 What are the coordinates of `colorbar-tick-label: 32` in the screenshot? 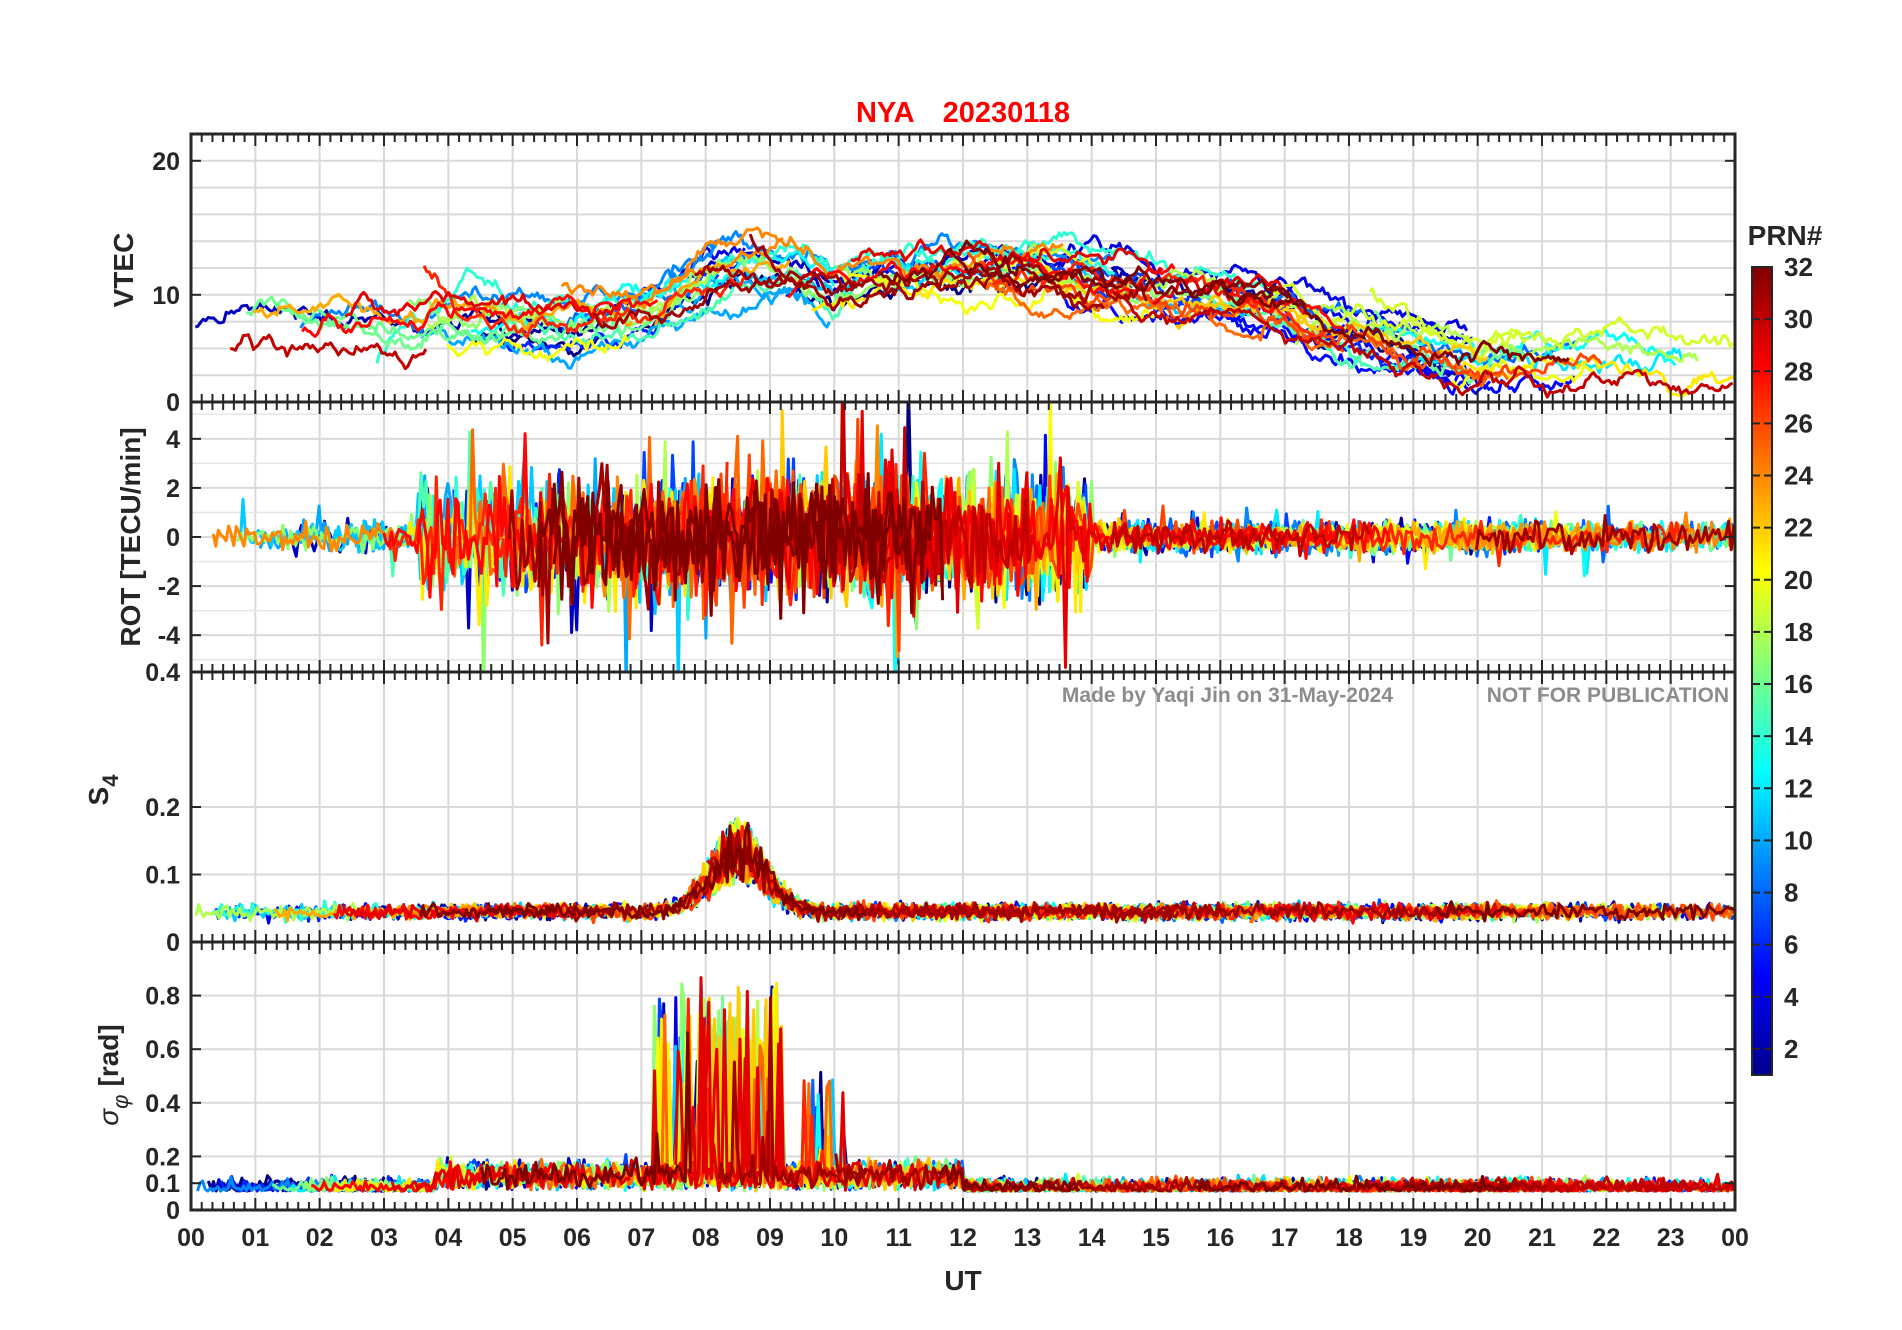 It's located at (1798, 267).